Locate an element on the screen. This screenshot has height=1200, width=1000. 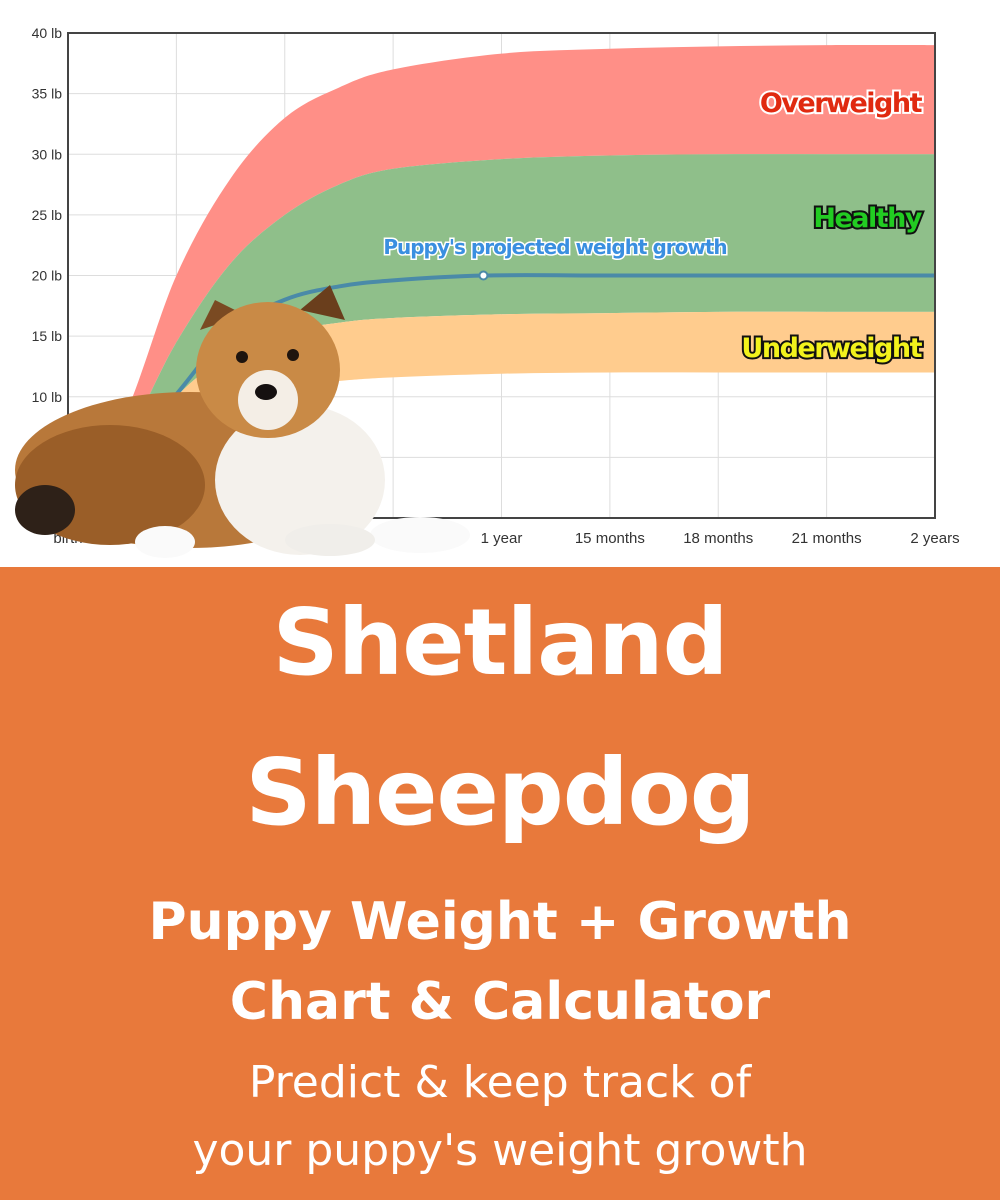
band-label-overweight: Overweight is located at coordinates (841, 103).